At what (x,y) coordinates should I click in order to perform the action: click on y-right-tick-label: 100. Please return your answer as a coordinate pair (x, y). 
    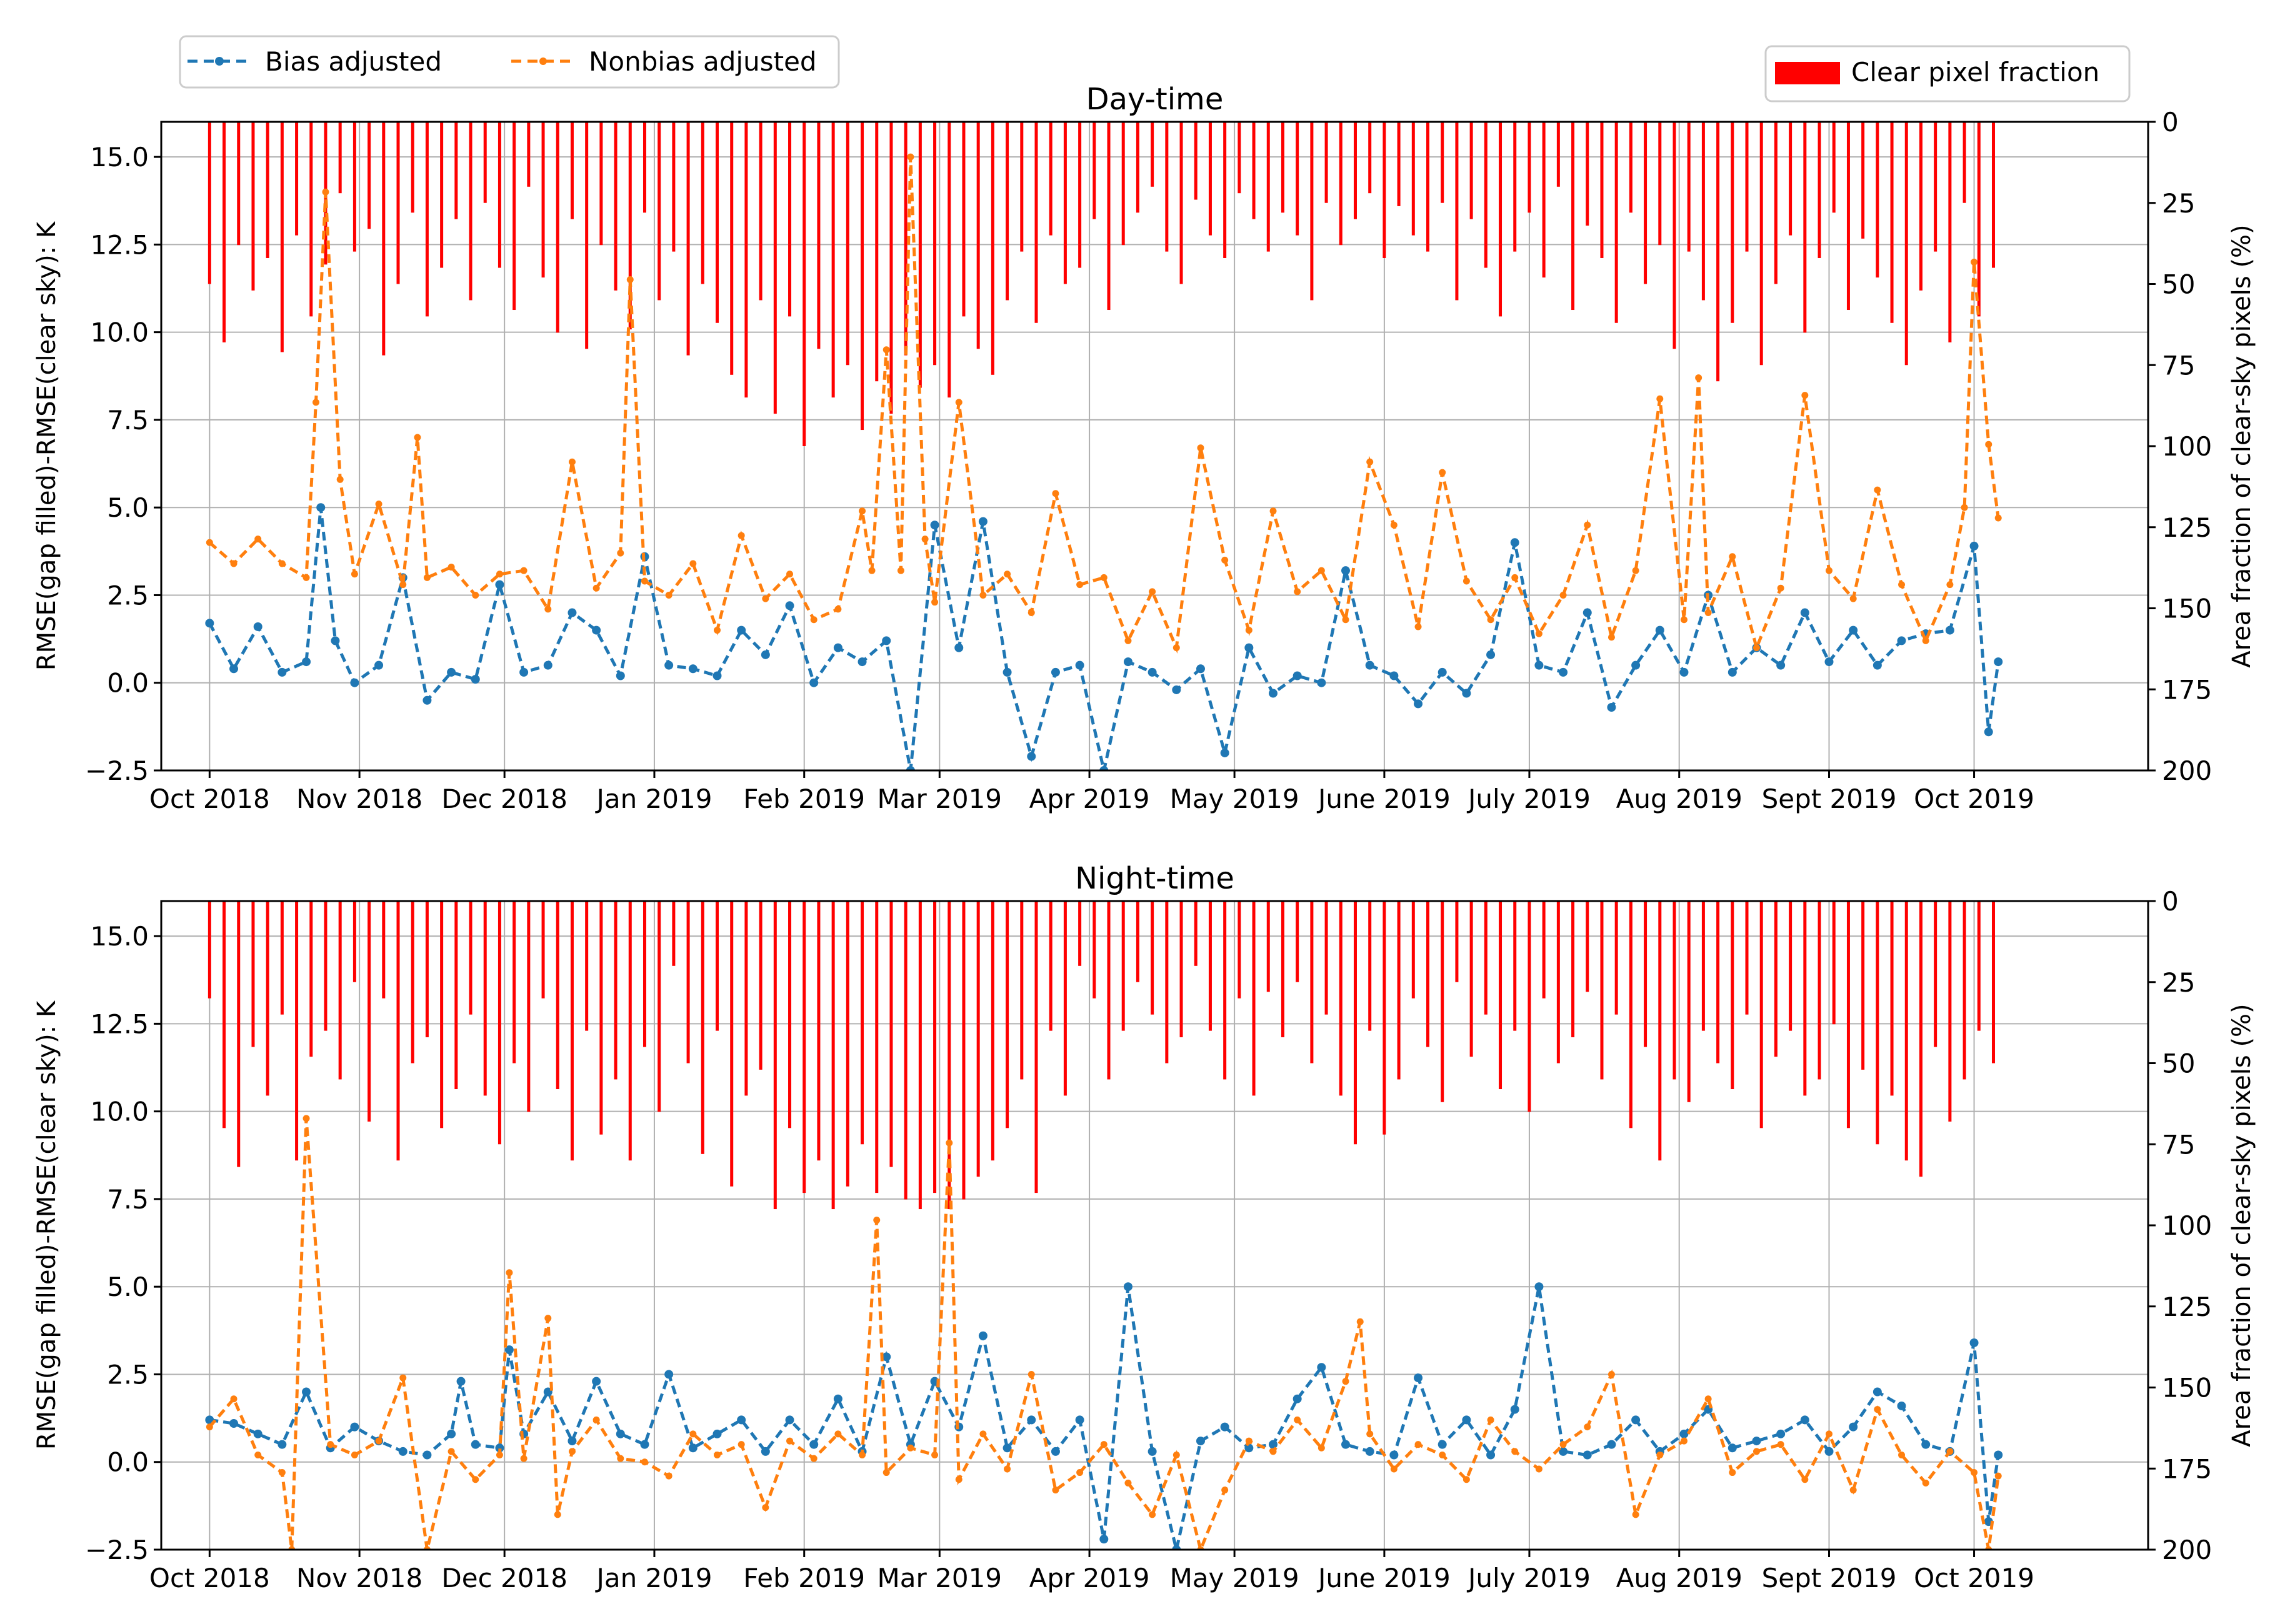
    Looking at the image, I should click on (2187, 1225).